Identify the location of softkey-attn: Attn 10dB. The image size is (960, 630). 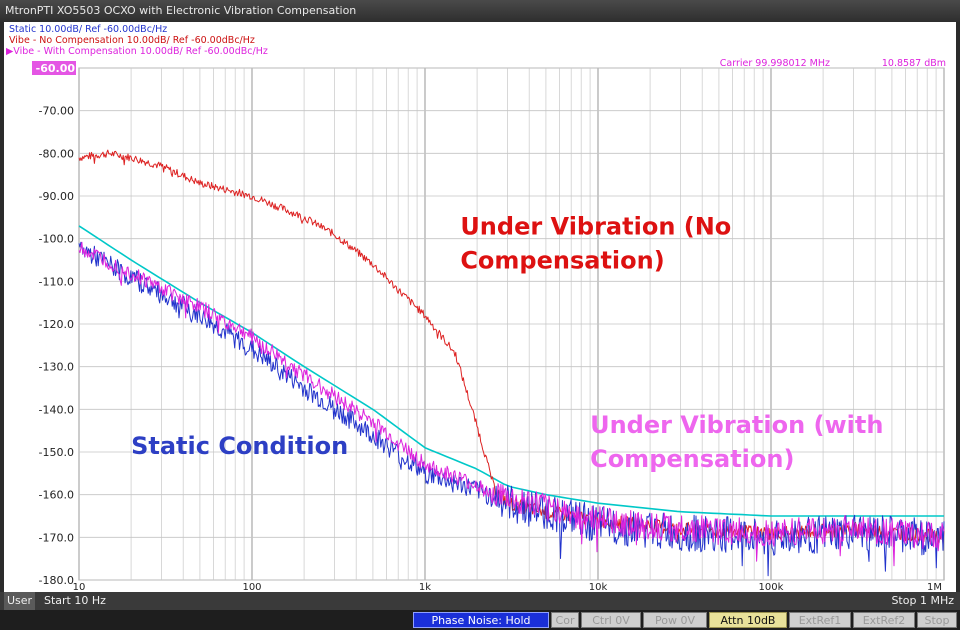
(748, 620).